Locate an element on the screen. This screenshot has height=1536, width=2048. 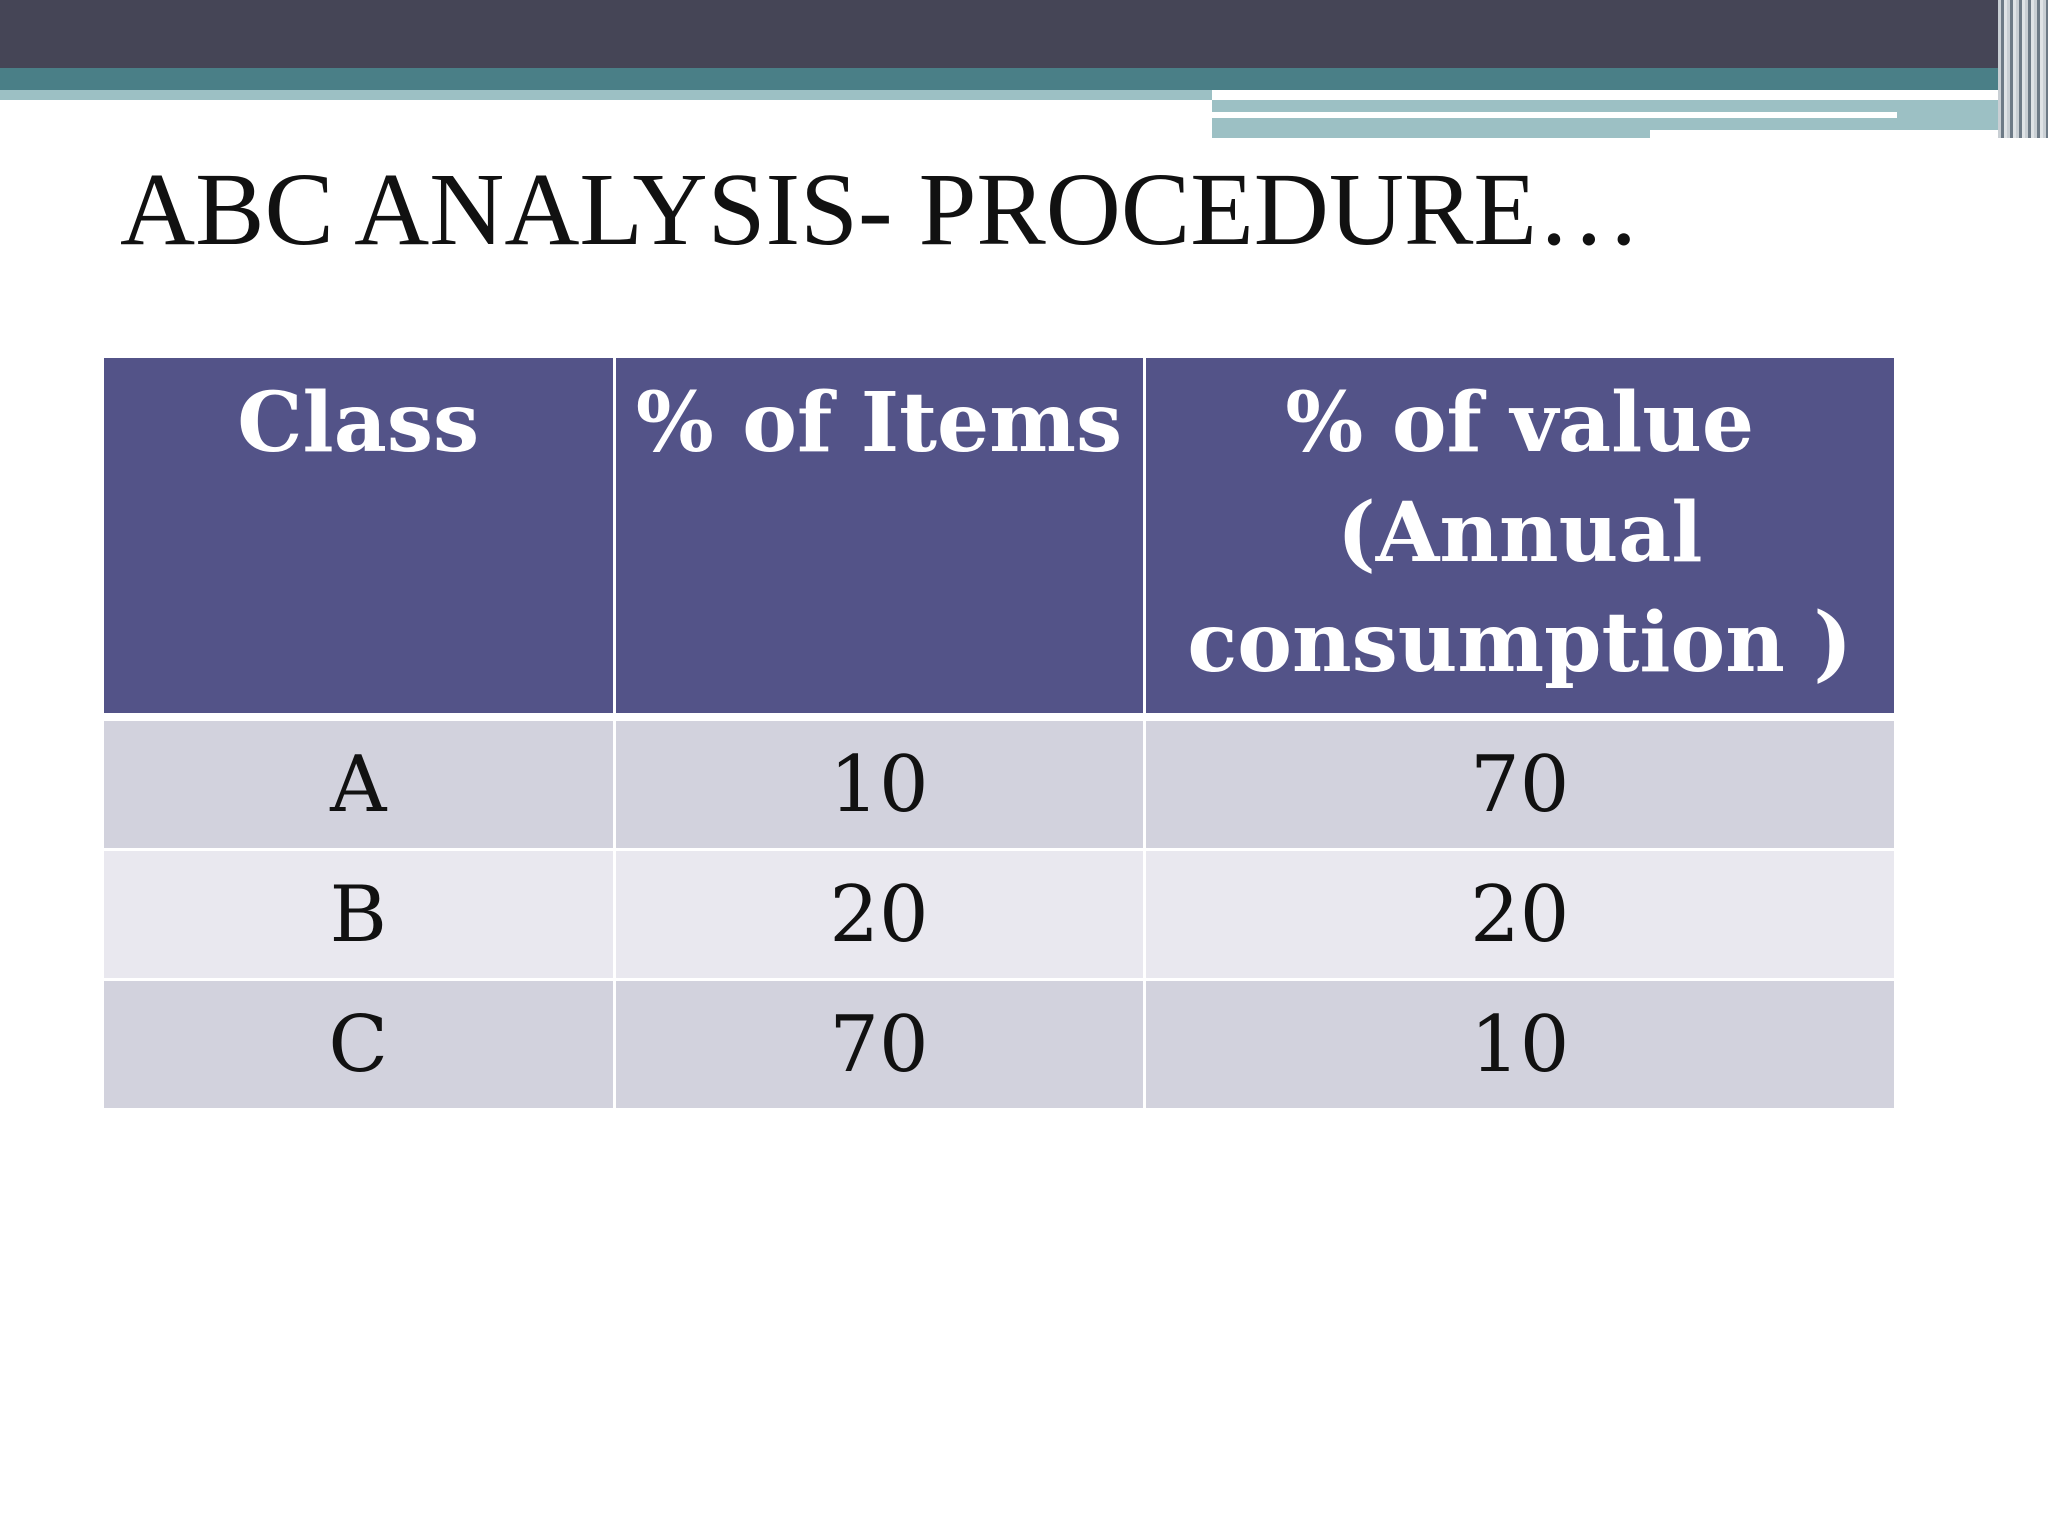
table-row: A 10 70 is located at coordinates (999, 784).